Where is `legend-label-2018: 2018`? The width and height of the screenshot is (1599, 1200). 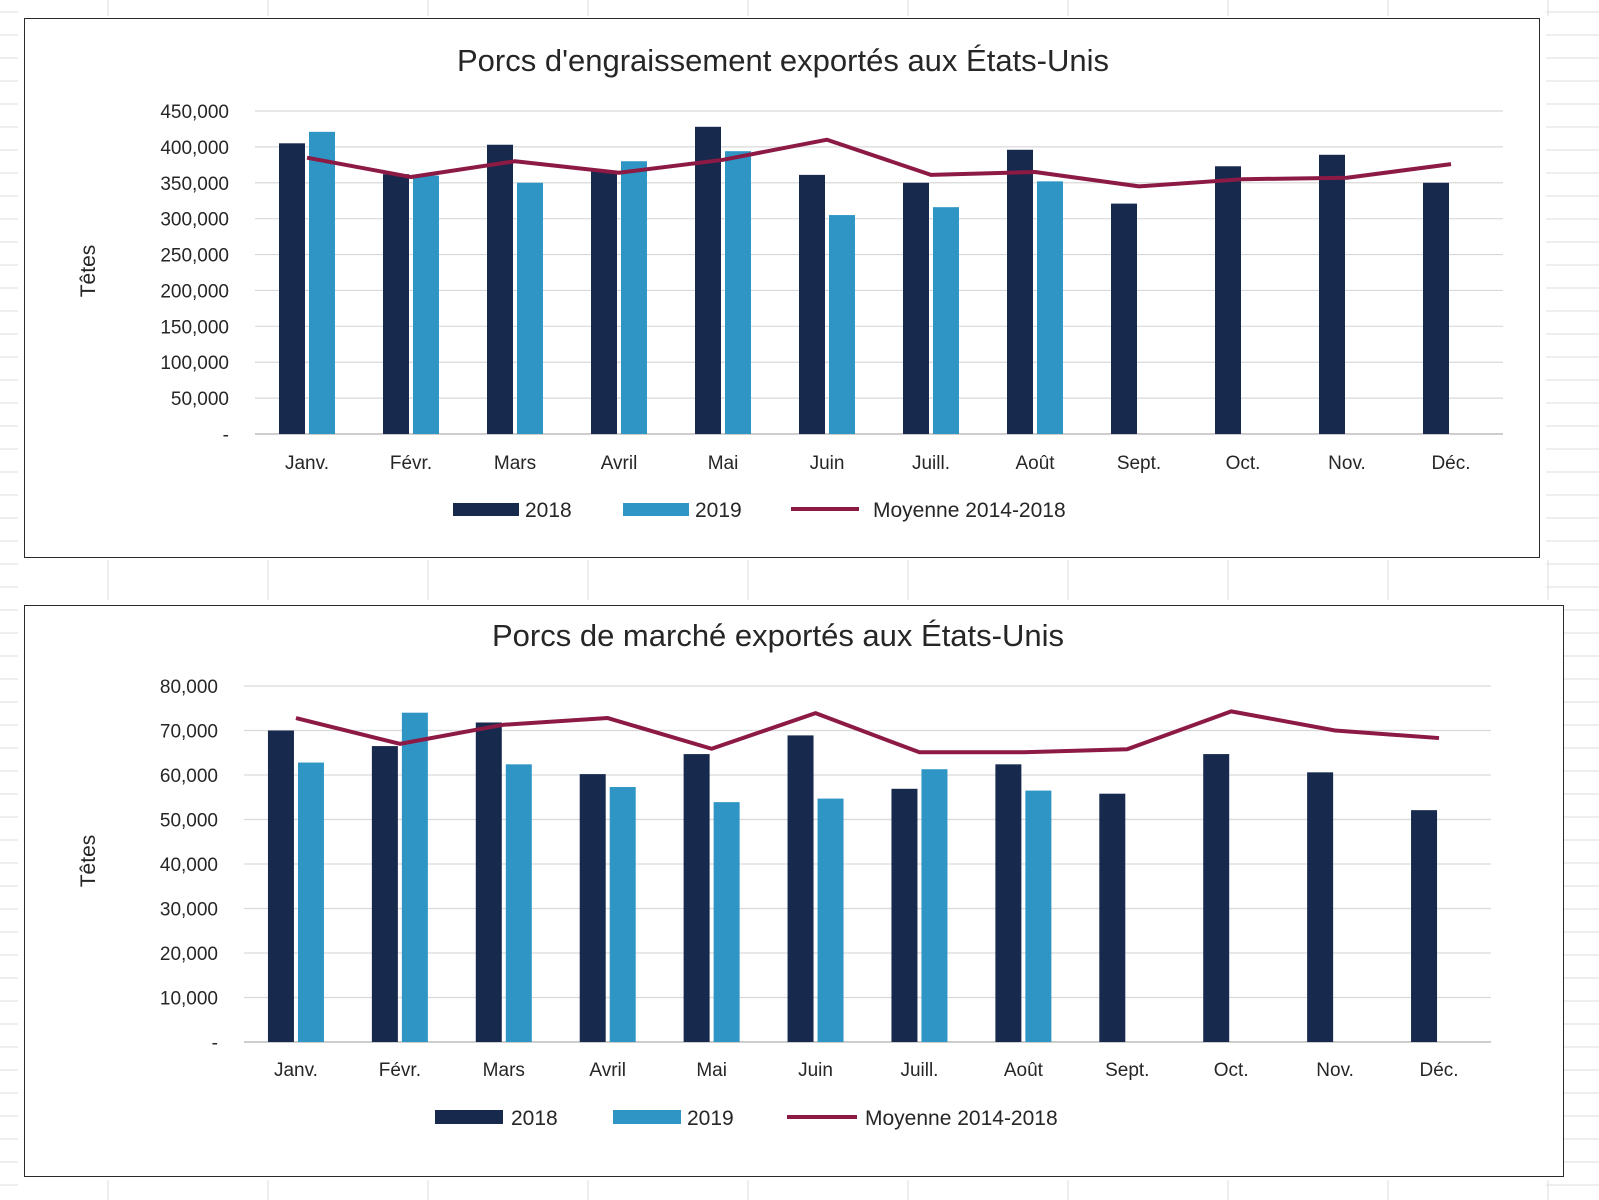
legend-label-2018: 2018 is located at coordinates (548, 510).